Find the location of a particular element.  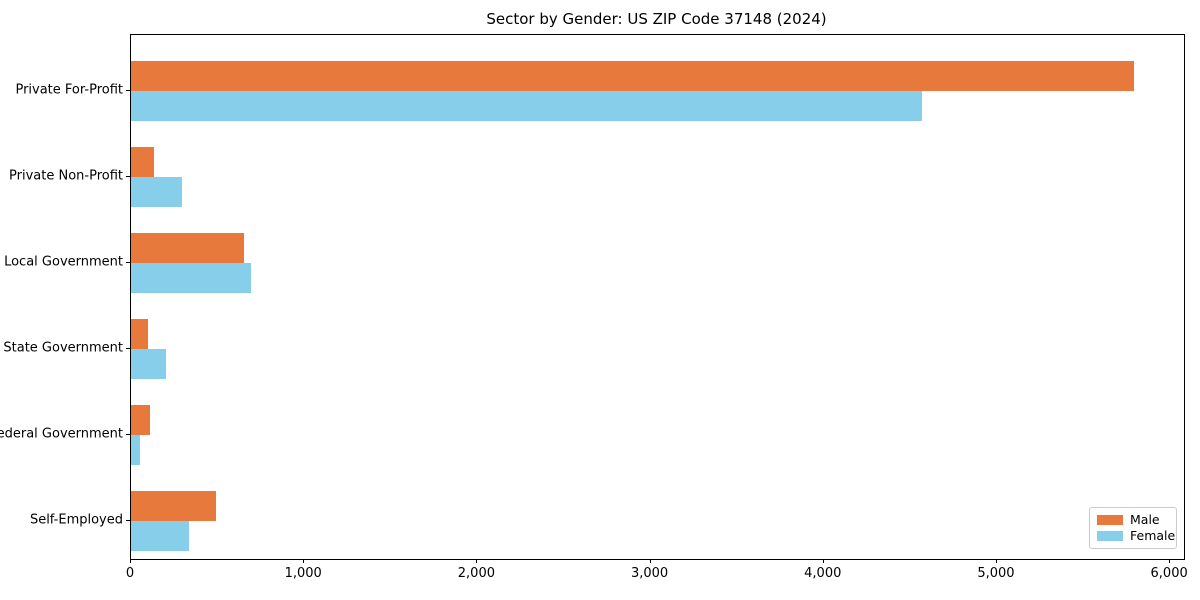

bar-male-private-for-profit is located at coordinates (632, 76).